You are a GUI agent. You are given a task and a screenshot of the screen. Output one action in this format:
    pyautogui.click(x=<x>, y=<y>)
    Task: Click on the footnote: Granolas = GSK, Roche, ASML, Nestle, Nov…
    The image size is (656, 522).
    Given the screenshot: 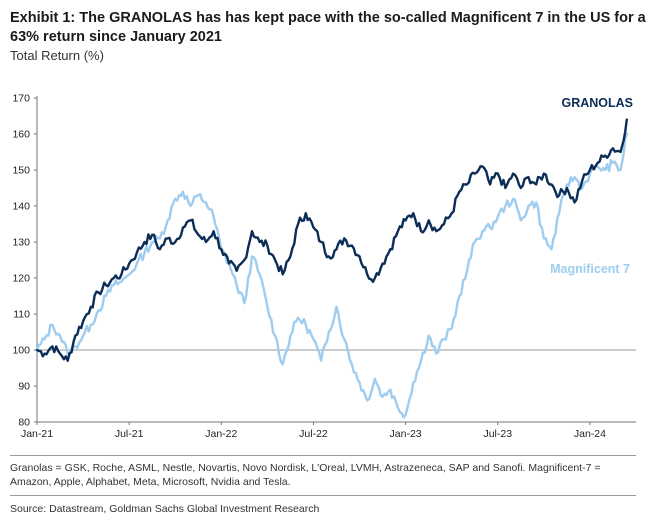 What is the action you would take?
    pyautogui.click(x=305, y=475)
    